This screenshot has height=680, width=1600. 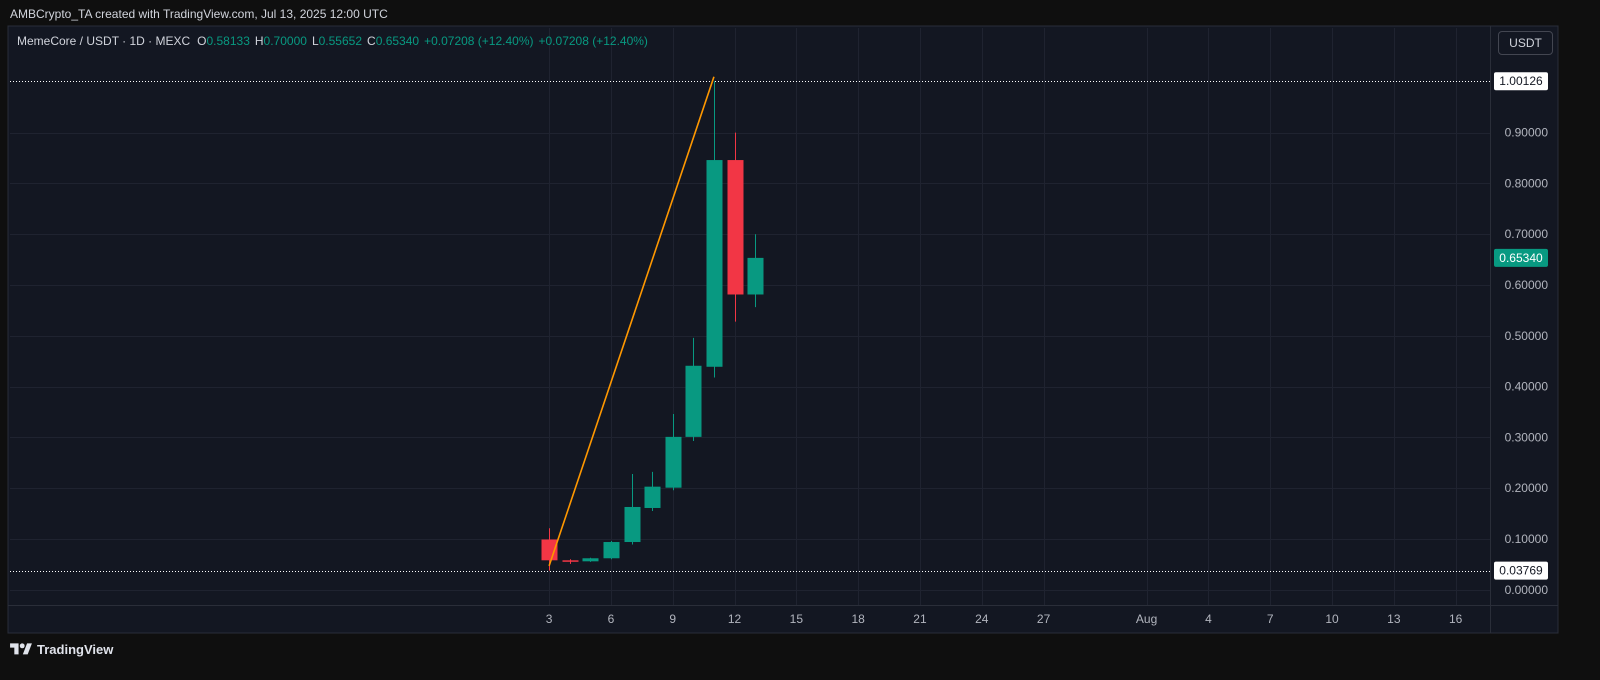 I want to click on y-tick-label: 0.60000, so click(x=1527, y=285).